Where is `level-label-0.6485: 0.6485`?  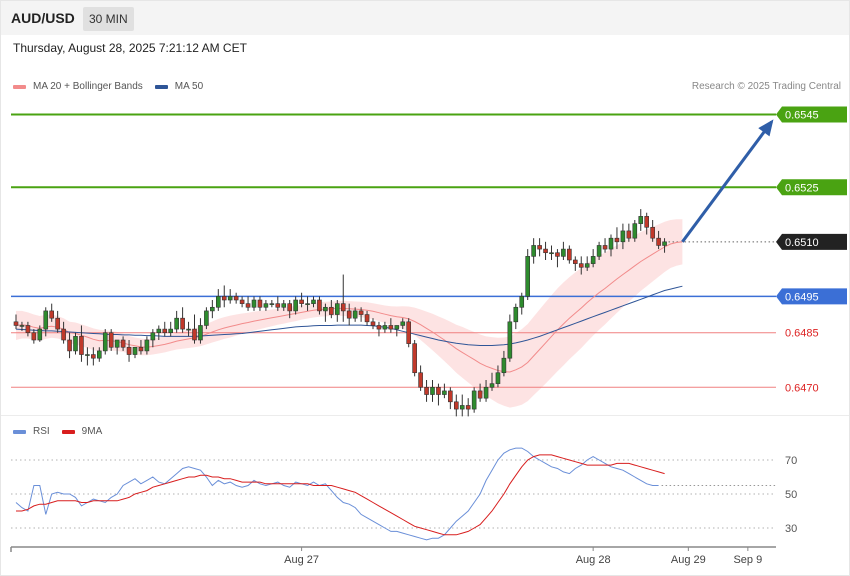 level-label-0.6485: 0.6485 is located at coordinates (802, 334).